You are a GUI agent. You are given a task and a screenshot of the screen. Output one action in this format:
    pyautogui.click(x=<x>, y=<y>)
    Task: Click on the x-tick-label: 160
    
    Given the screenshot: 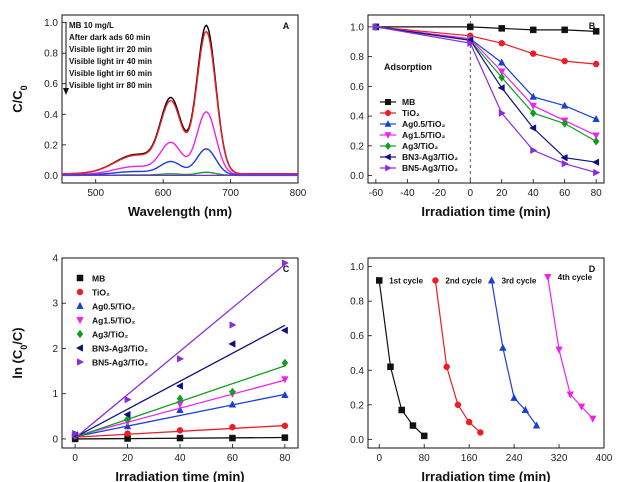 What is the action you would take?
    pyautogui.click(x=469, y=458)
    